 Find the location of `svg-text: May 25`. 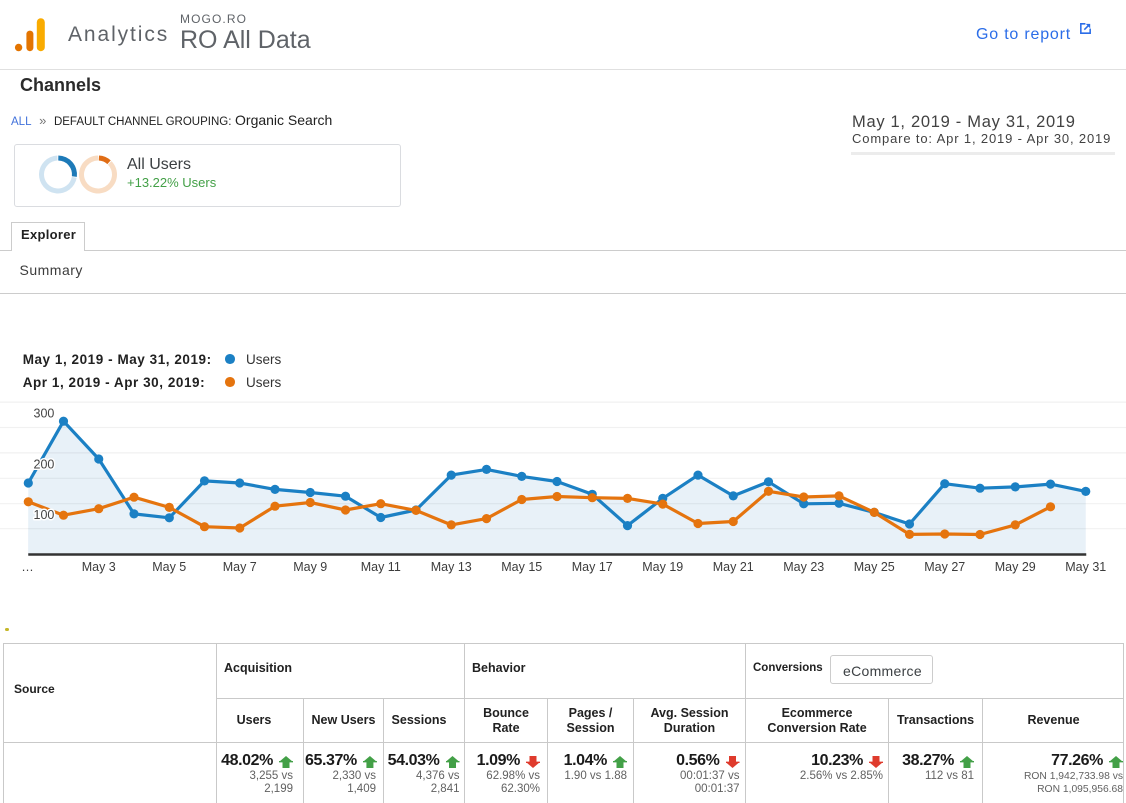

svg-text: May 25 is located at coordinates (874, 567).